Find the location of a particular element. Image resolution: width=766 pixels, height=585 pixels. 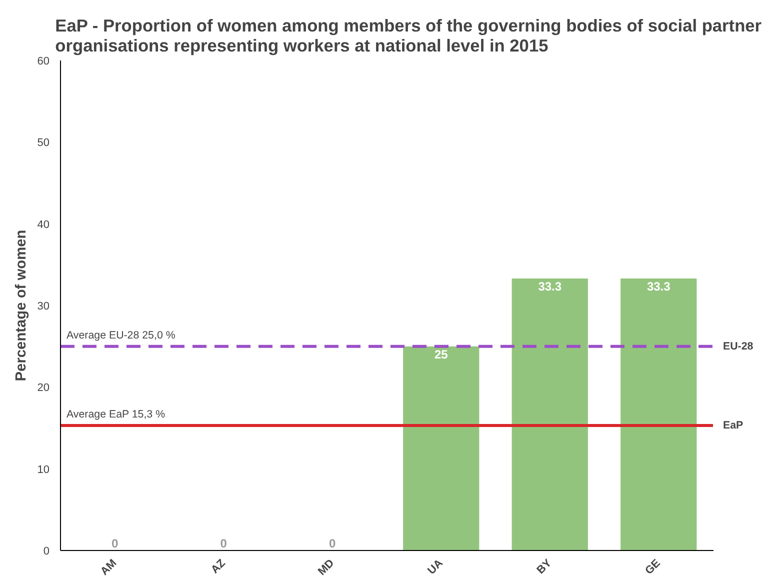

y-tick-label: 40 is located at coordinates (43, 224).